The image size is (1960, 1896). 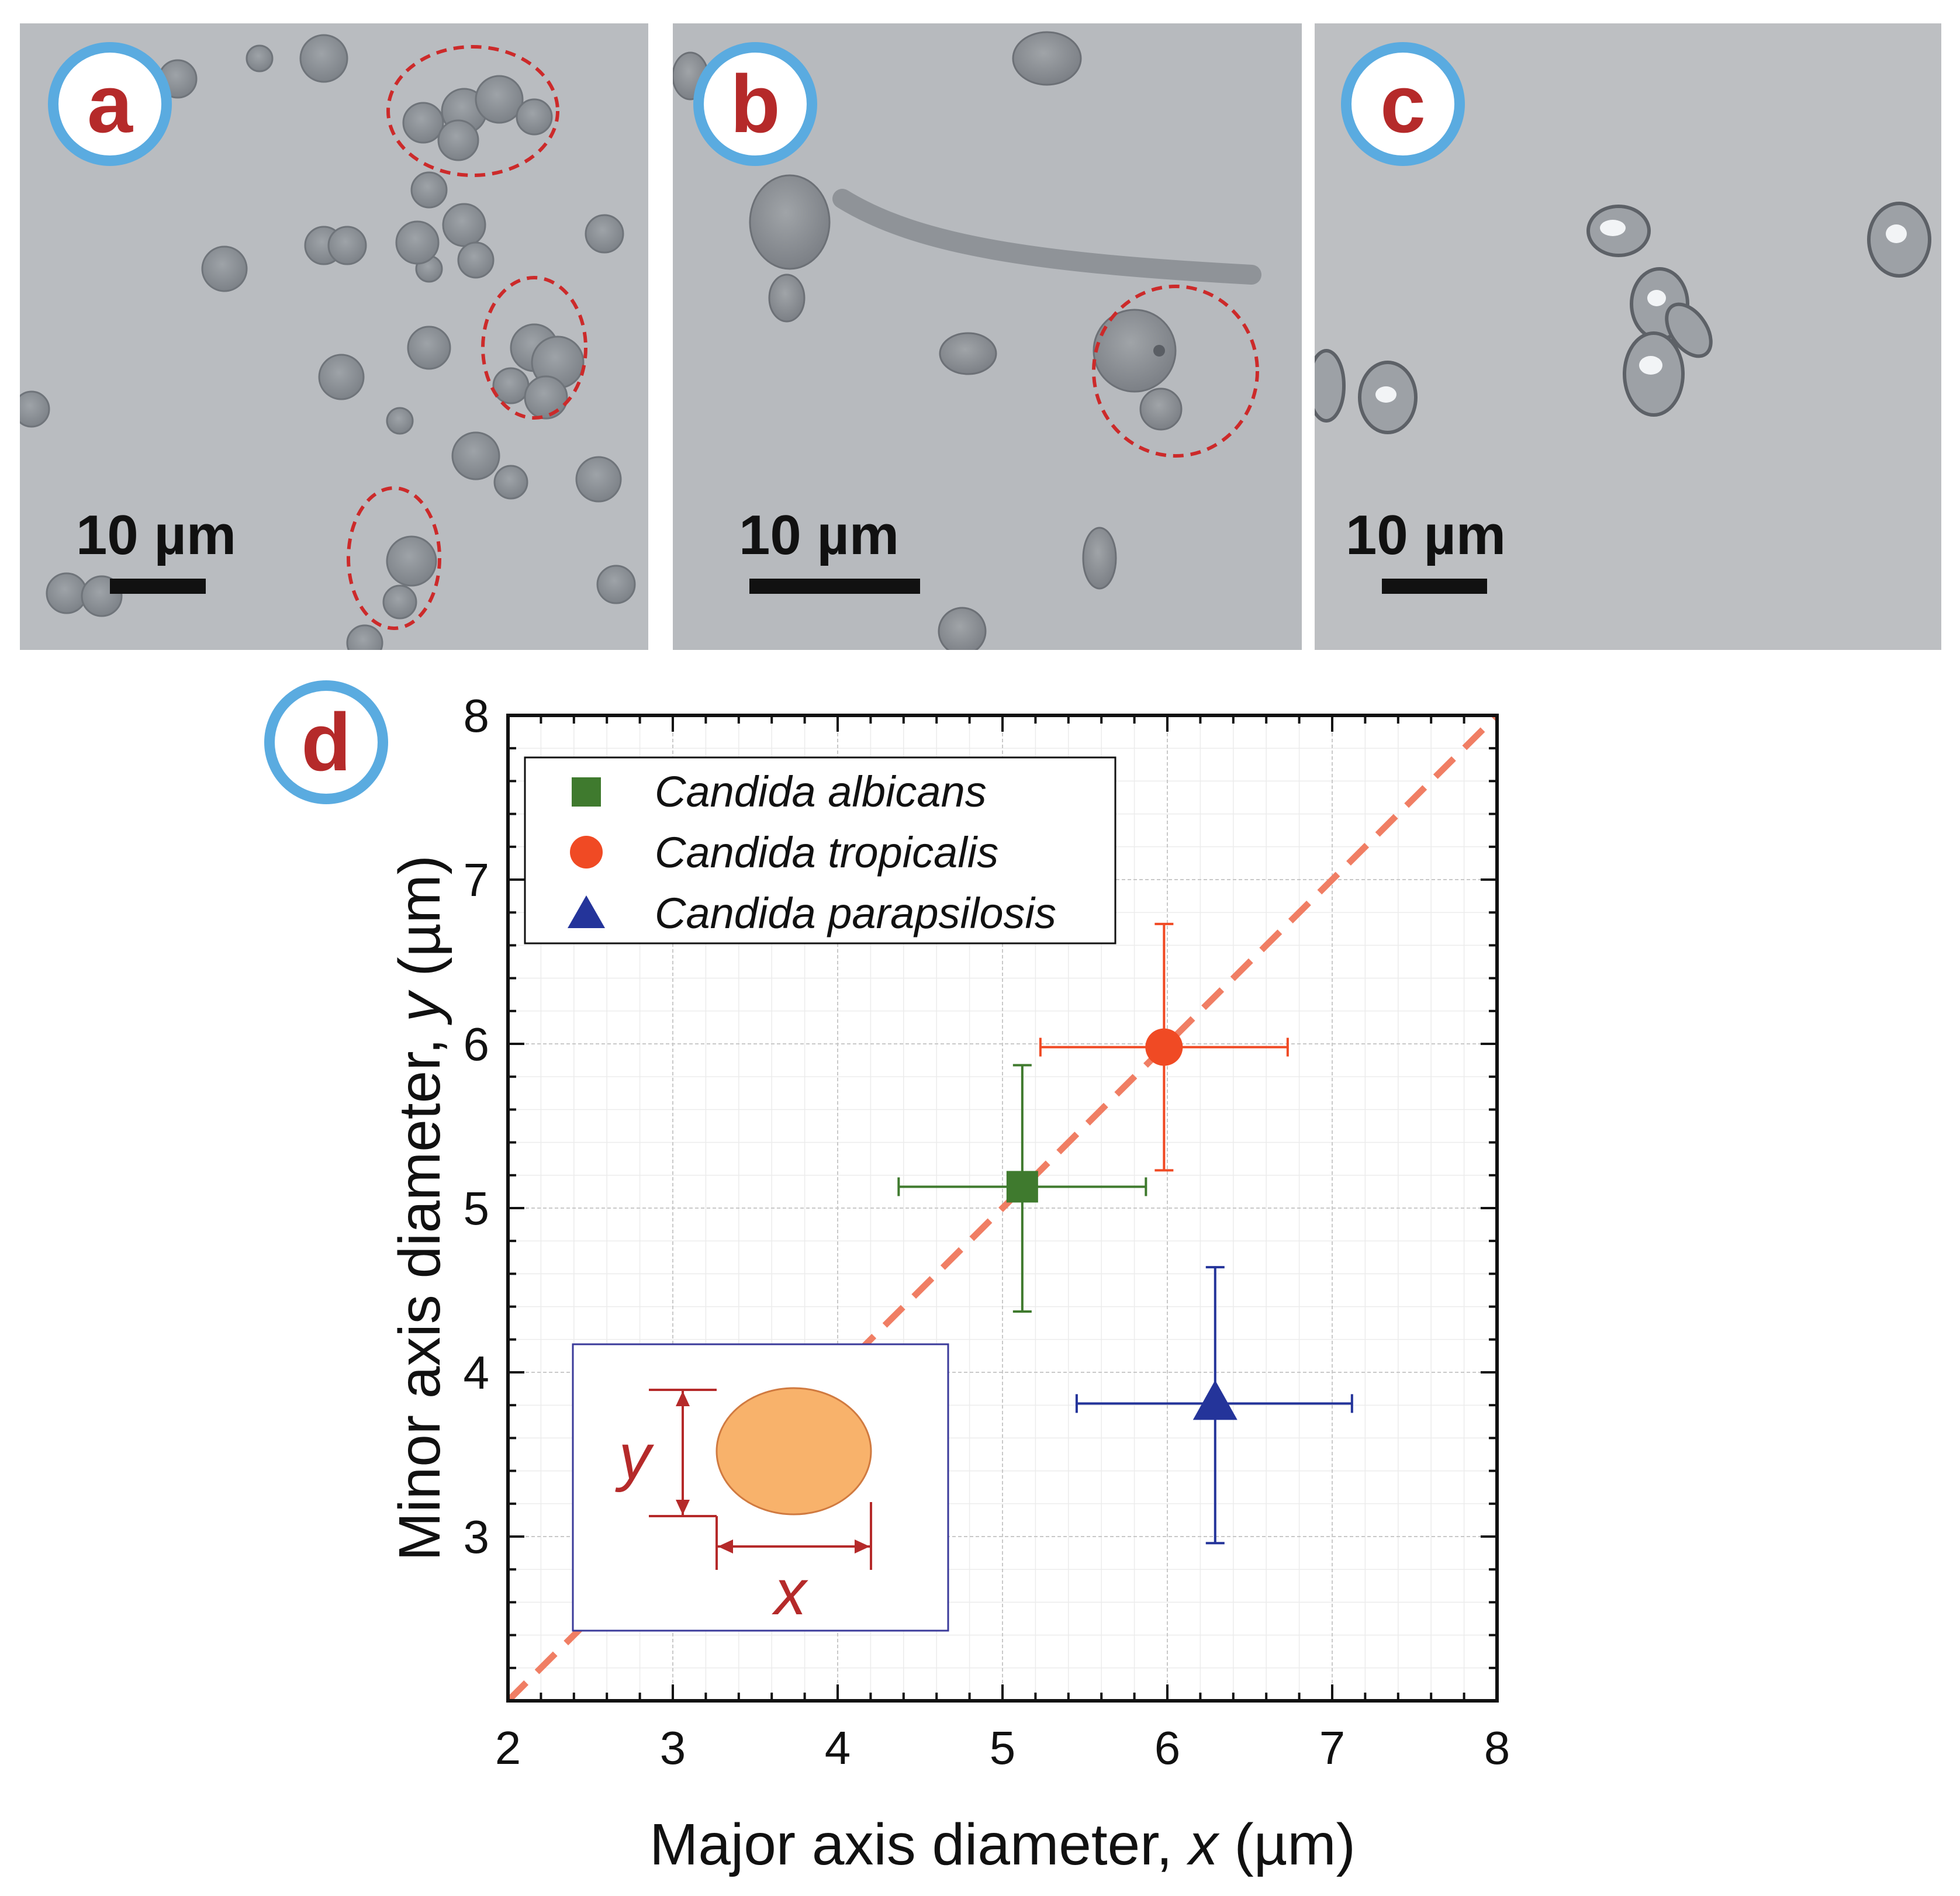 What do you see at coordinates (635, 1457) in the screenshot?
I see `inset-y-label: y` at bounding box center [635, 1457].